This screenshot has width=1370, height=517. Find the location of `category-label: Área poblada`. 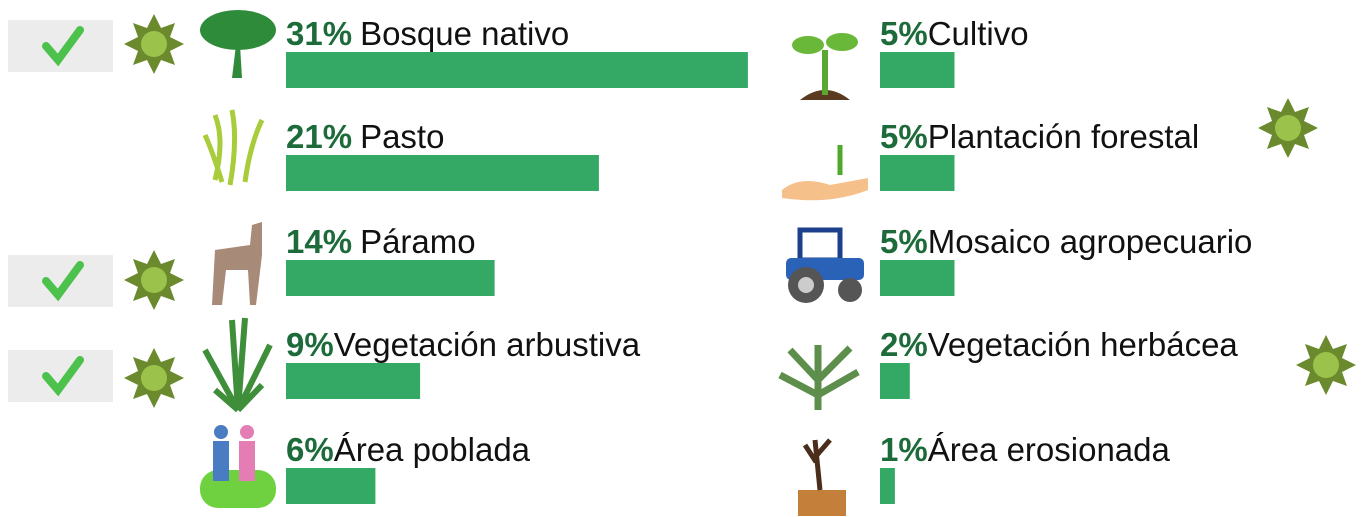

category-label: Área poblada is located at coordinates (432, 449).